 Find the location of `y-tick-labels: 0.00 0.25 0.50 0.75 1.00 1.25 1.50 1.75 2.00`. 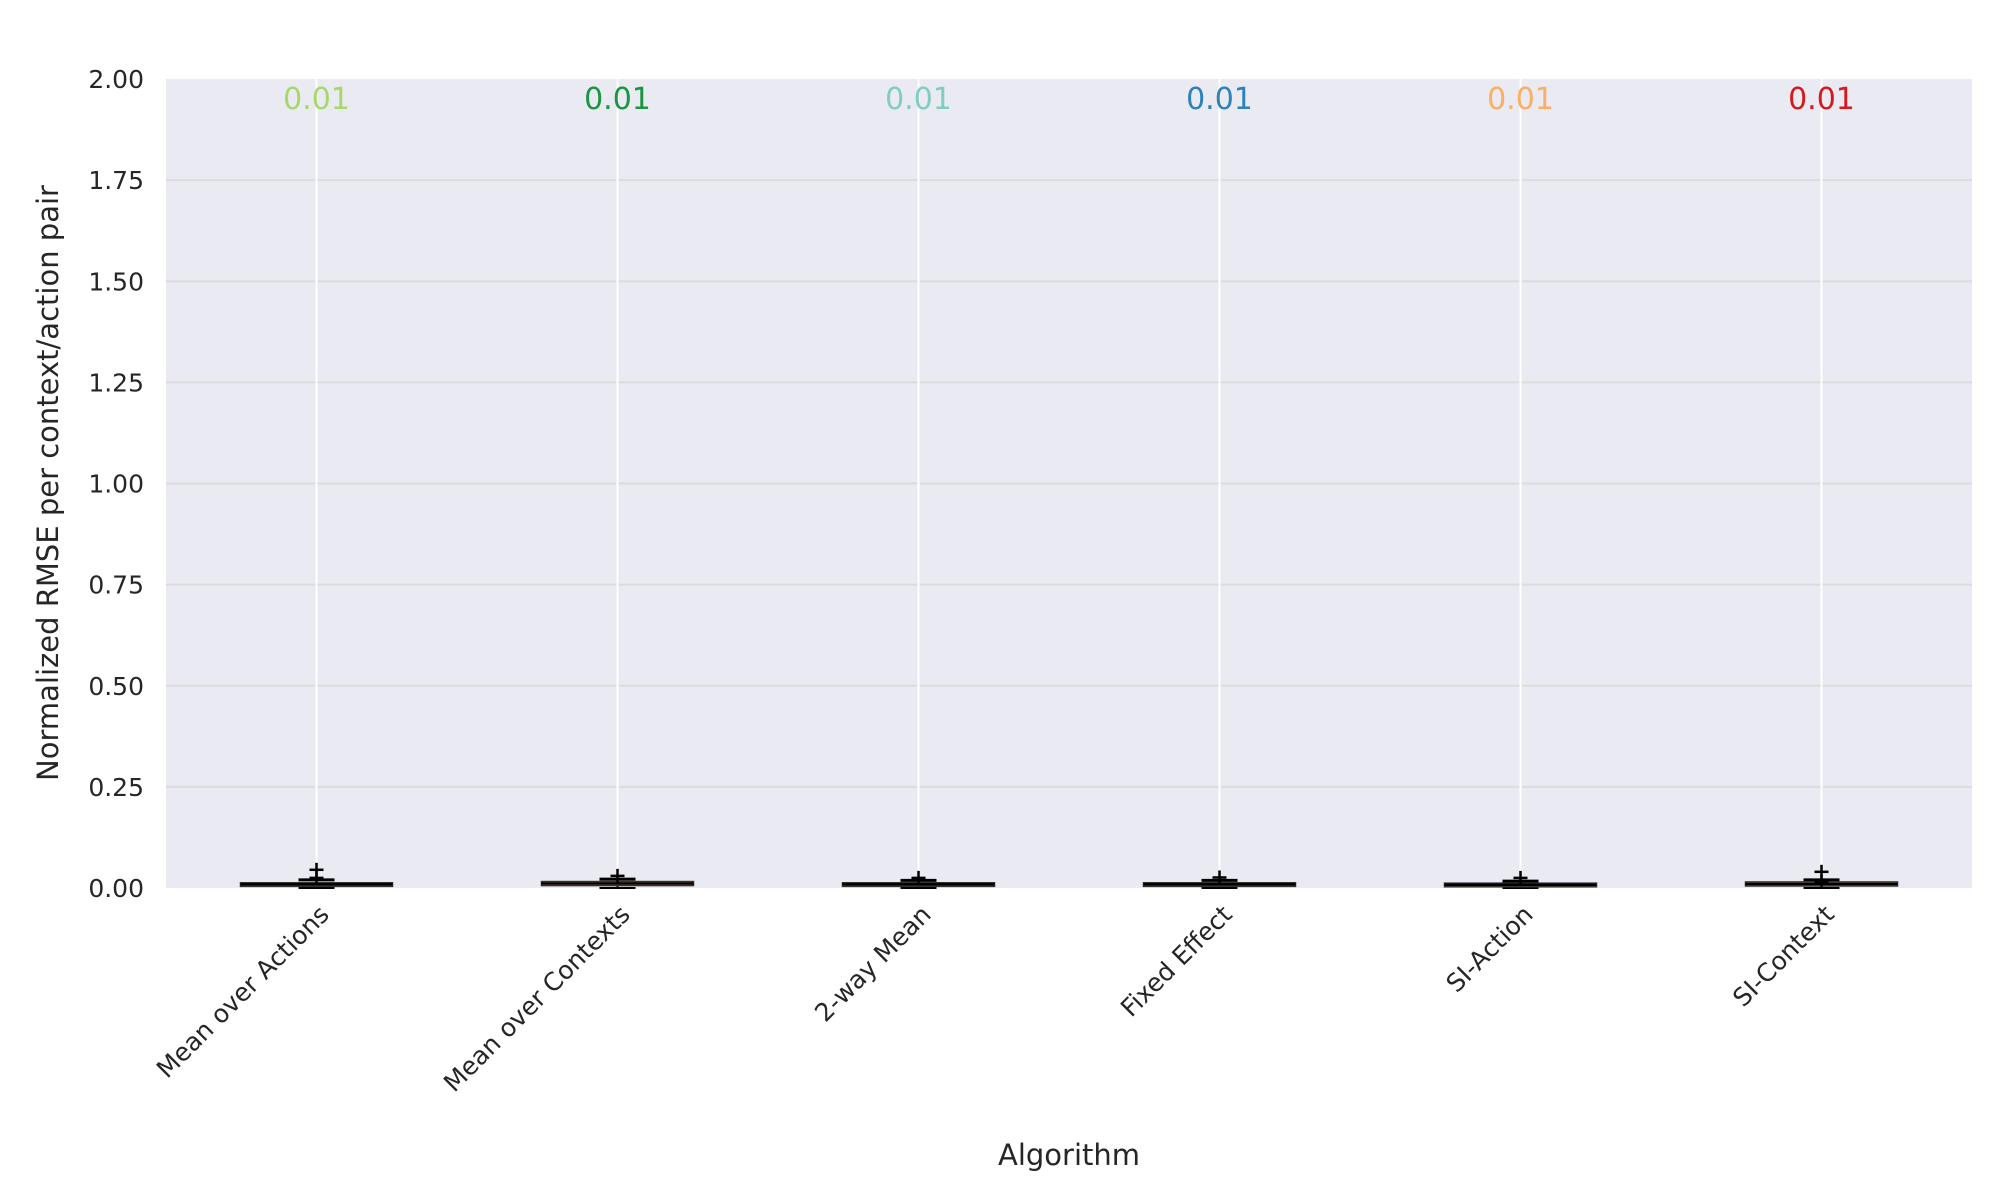

y-tick-labels: 0.00 0.25 0.50 0.75 1.00 1.25 1.50 1.75 2.00 is located at coordinates (116, 484).